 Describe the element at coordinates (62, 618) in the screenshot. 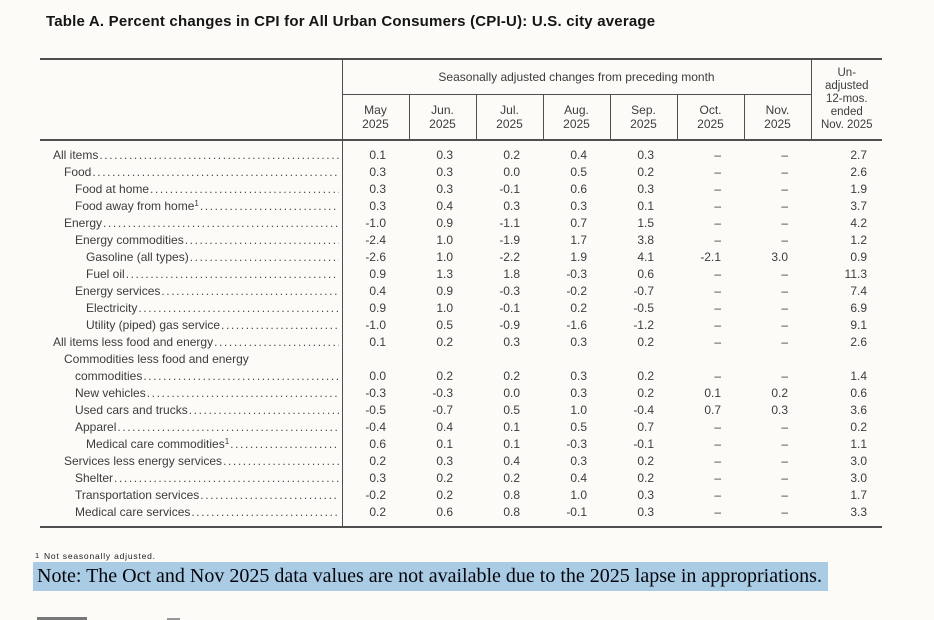

I see `cutoff-content-fragment` at that location.